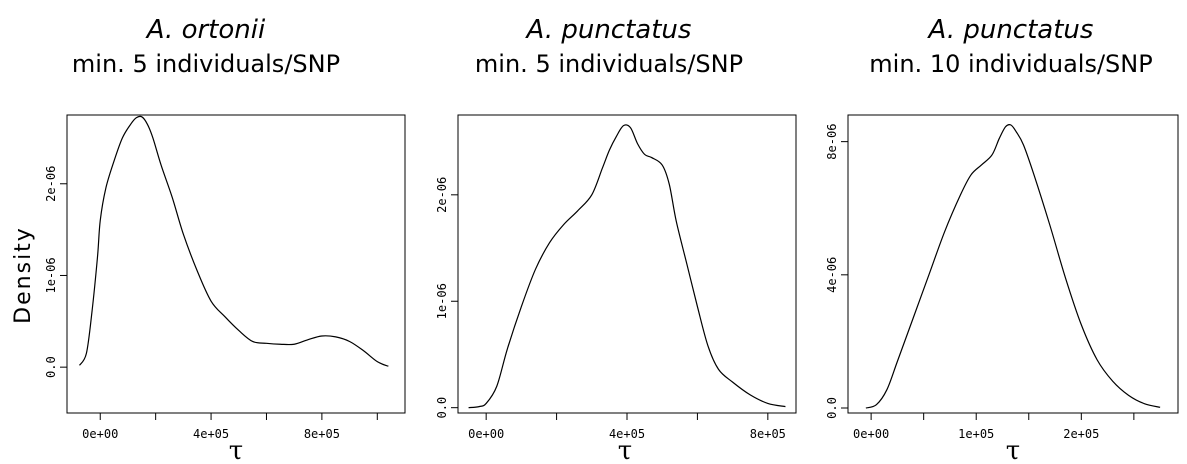 This screenshot has width=1187, height=464. Describe the element at coordinates (322, 434) in the screenshot. I see `panel-1-x-tick-label: 8e+05` at that location.